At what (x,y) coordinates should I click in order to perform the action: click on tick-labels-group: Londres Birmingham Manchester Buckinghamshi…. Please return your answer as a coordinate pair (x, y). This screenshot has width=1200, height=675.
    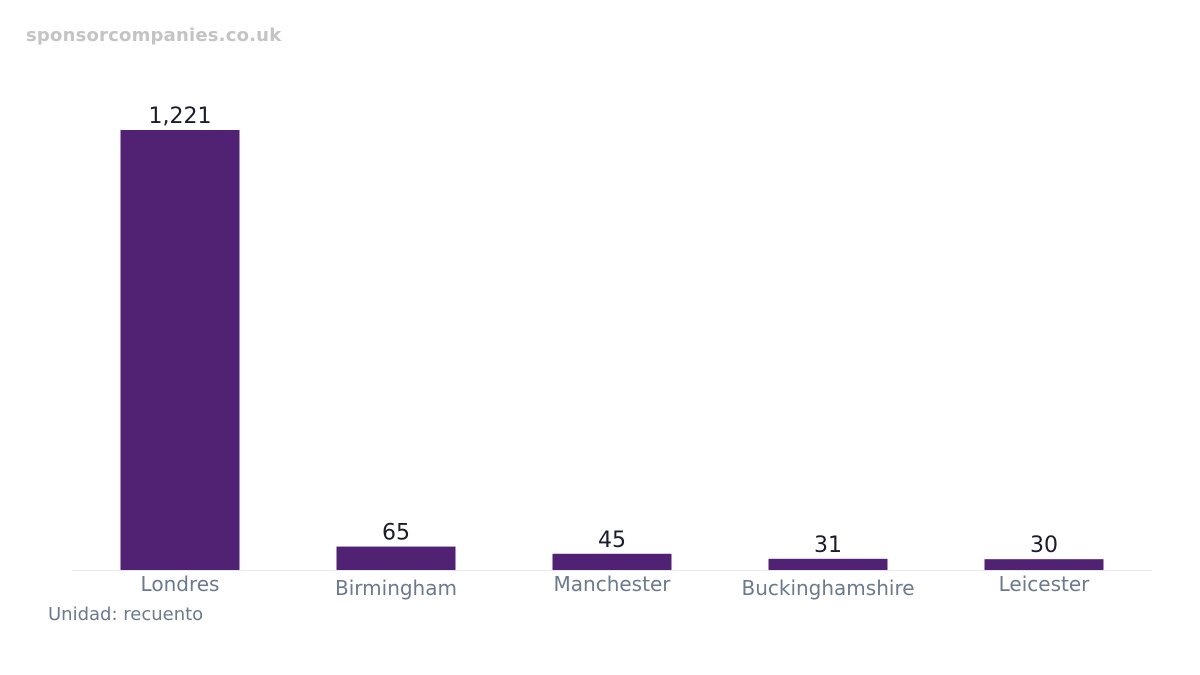
    Looking at the image, I should click on (616, 586).